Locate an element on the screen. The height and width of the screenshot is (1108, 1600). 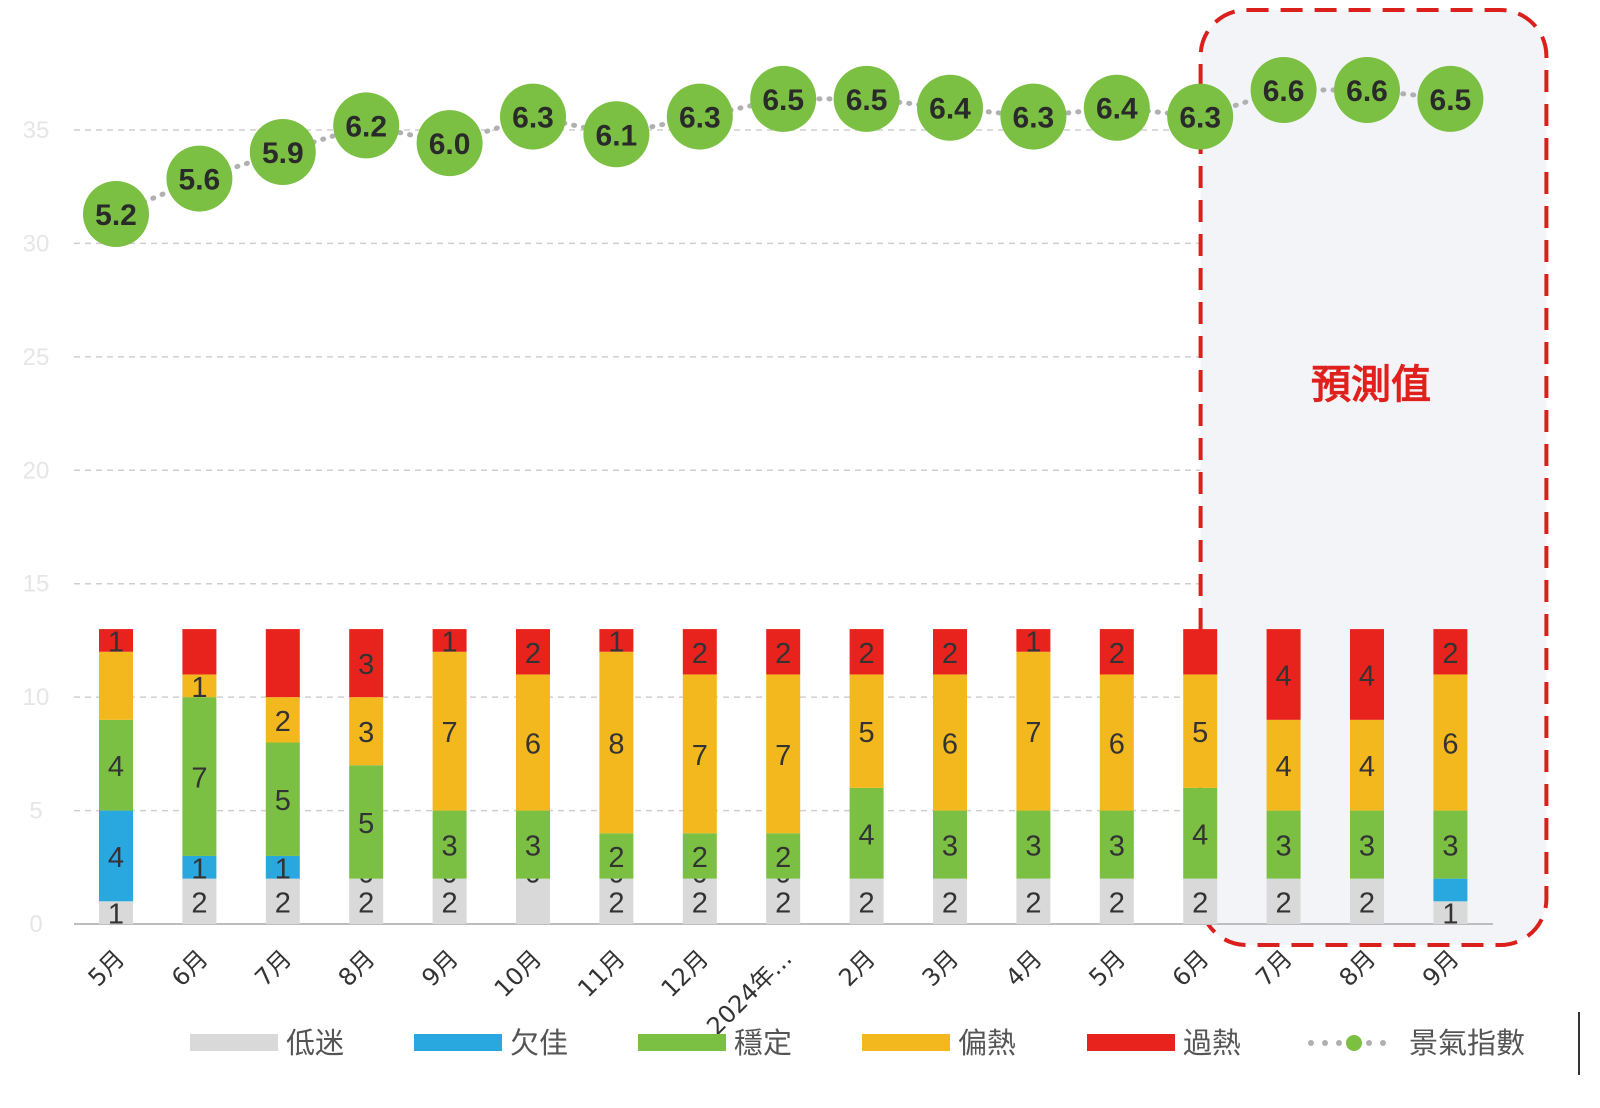
index-value-label: 6.5 is located at coordinates (783, 100).